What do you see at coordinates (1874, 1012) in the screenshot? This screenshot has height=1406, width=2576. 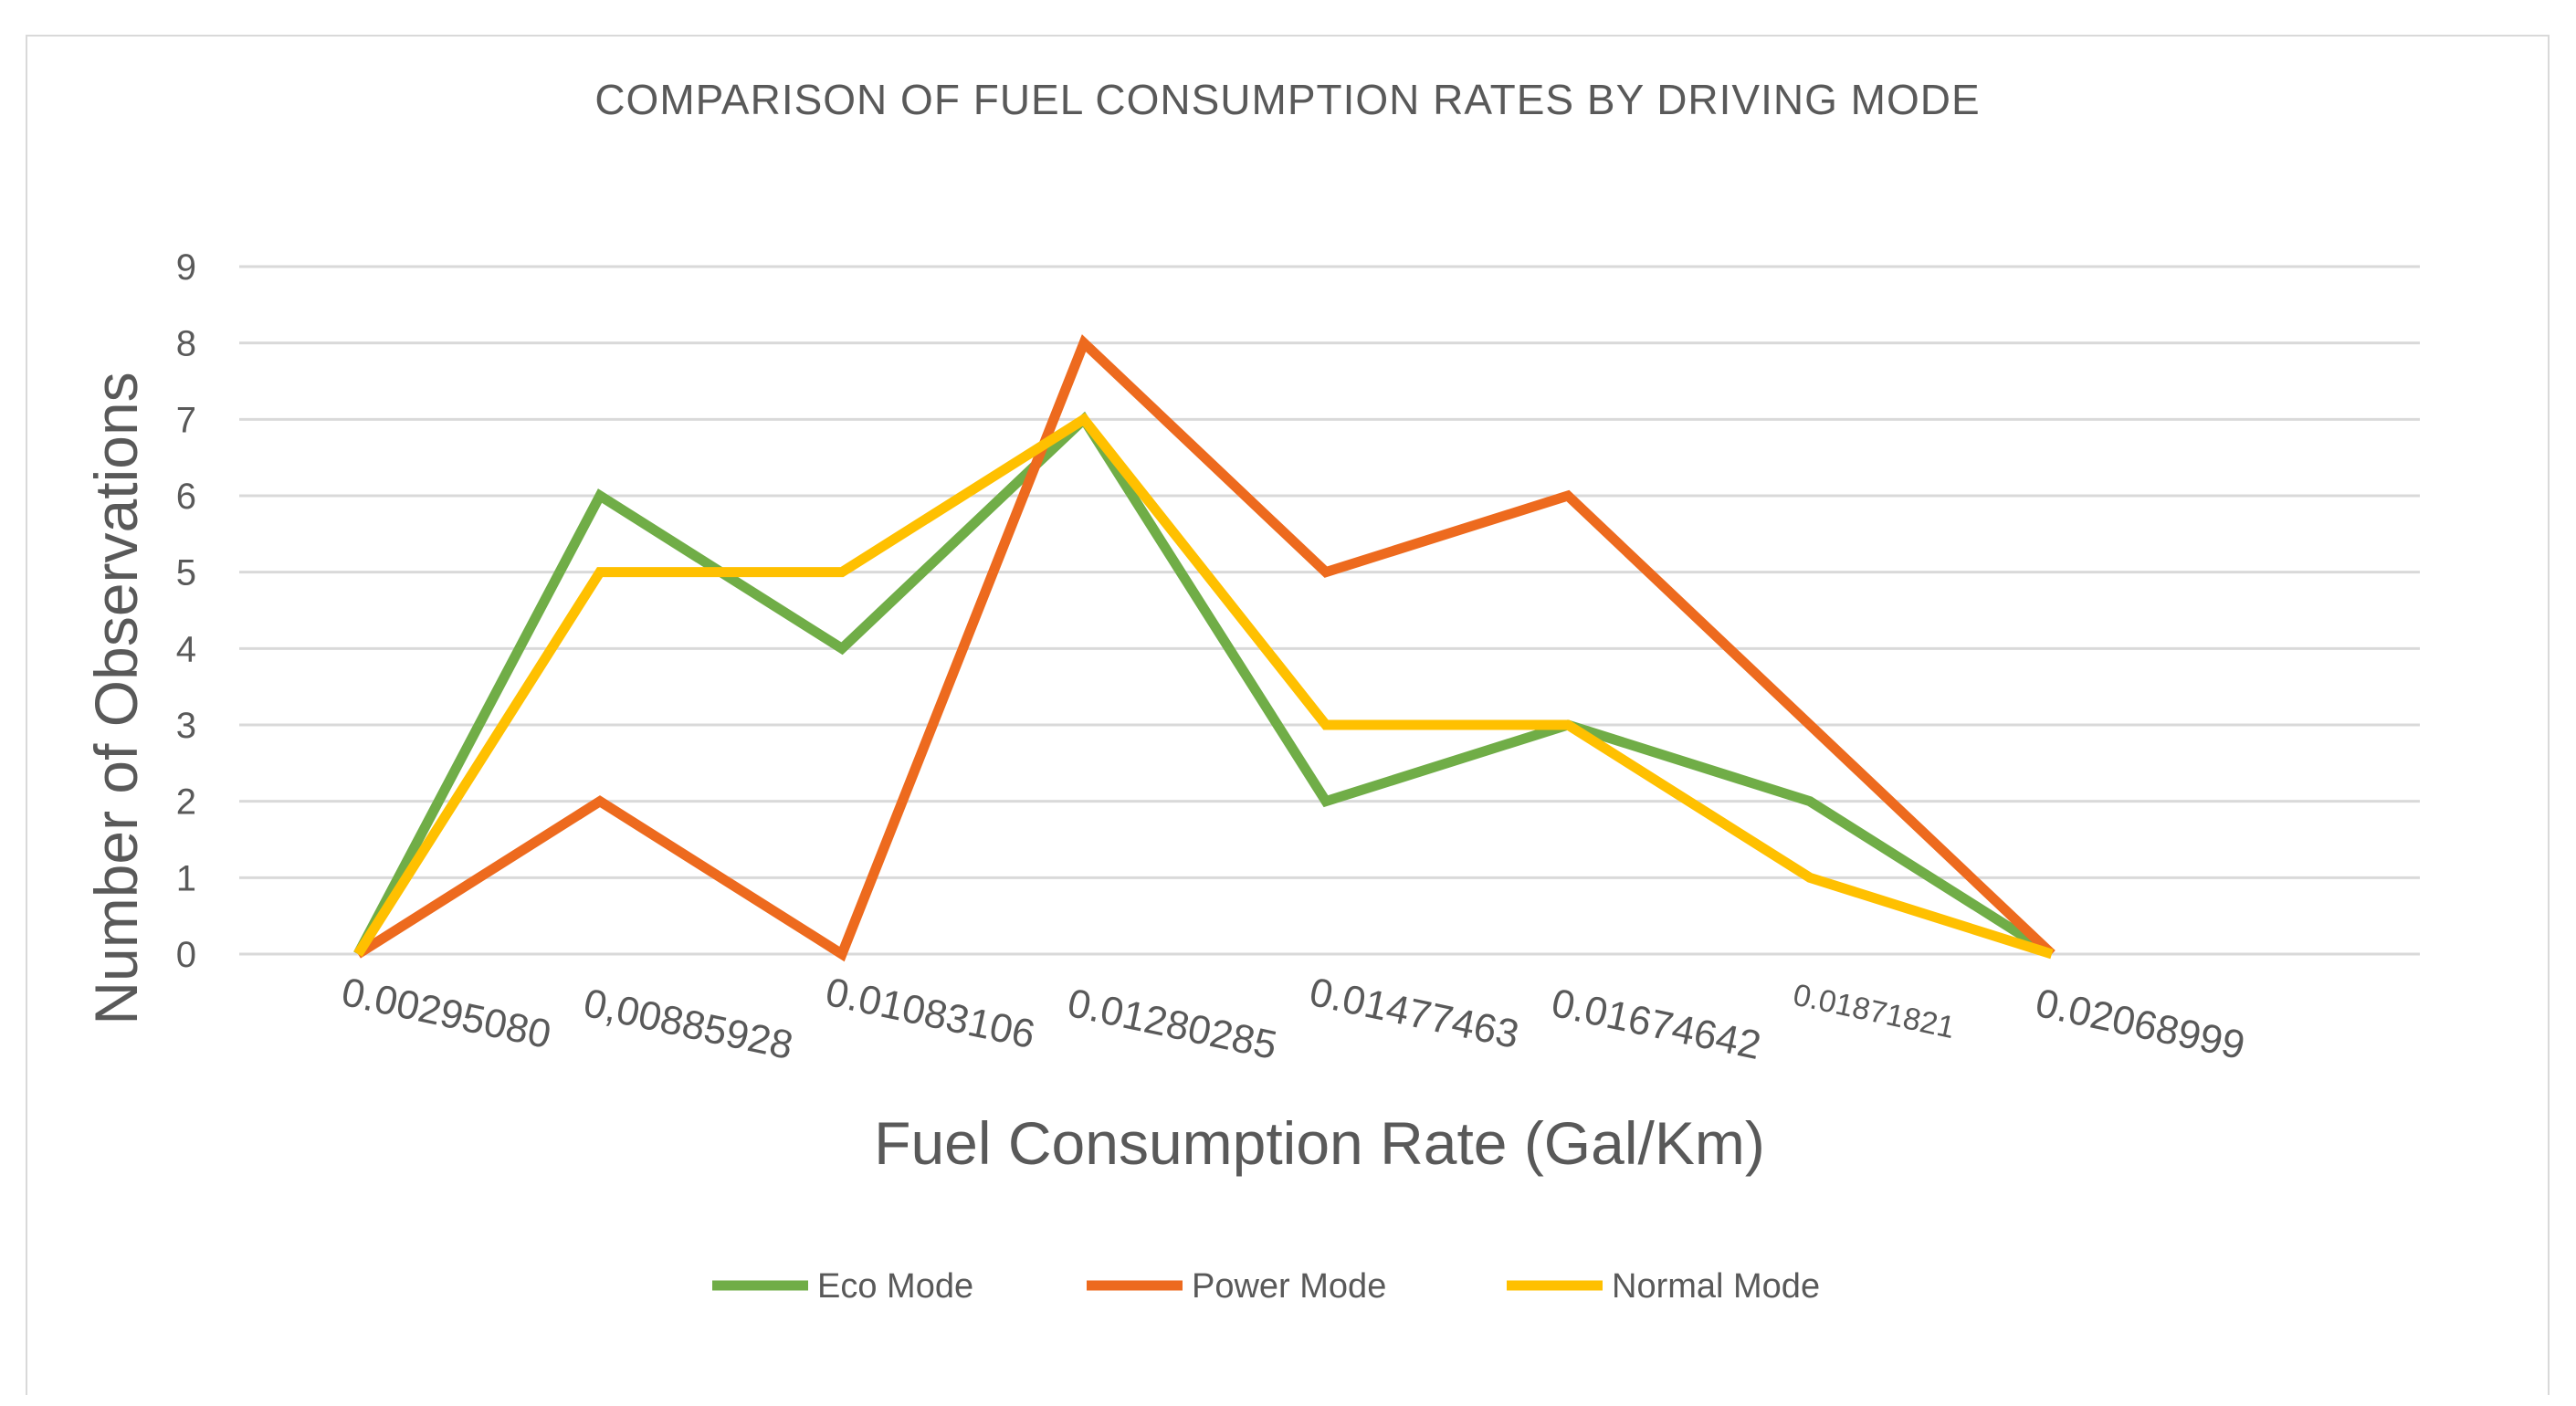 I see `x-tick-label: 0.01871821` at bounding box center [1874, 1012].